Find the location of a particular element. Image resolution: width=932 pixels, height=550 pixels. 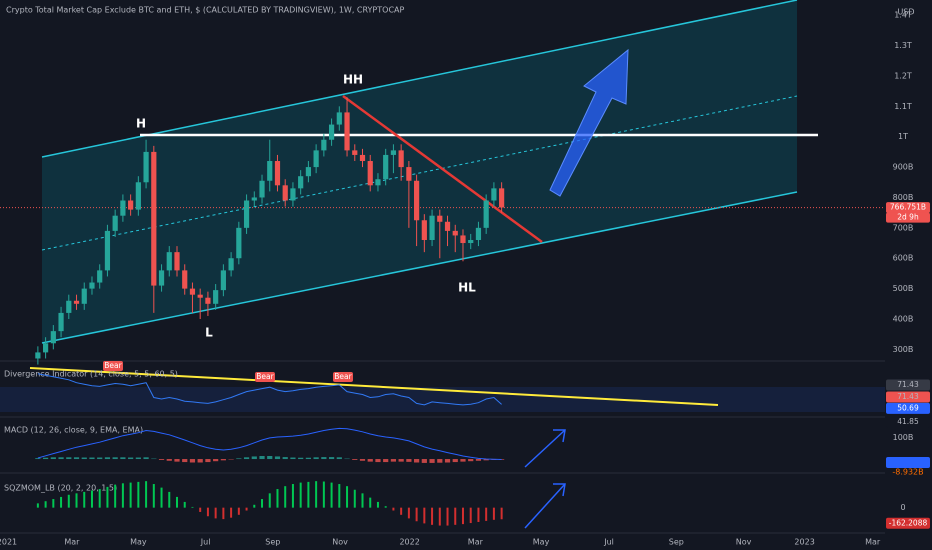

y-tick-label: 100B is located at coordinates (903, 437).